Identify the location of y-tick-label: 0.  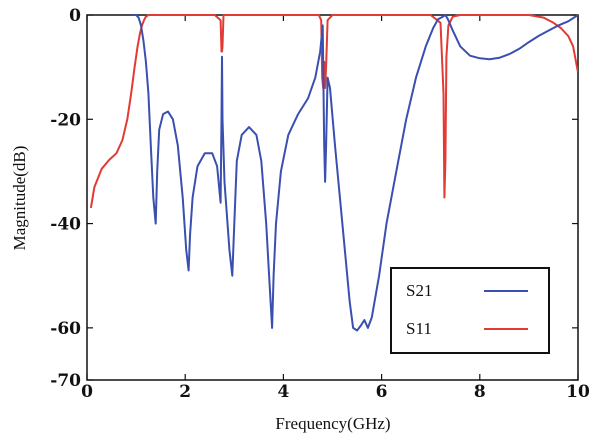
(75, 16).